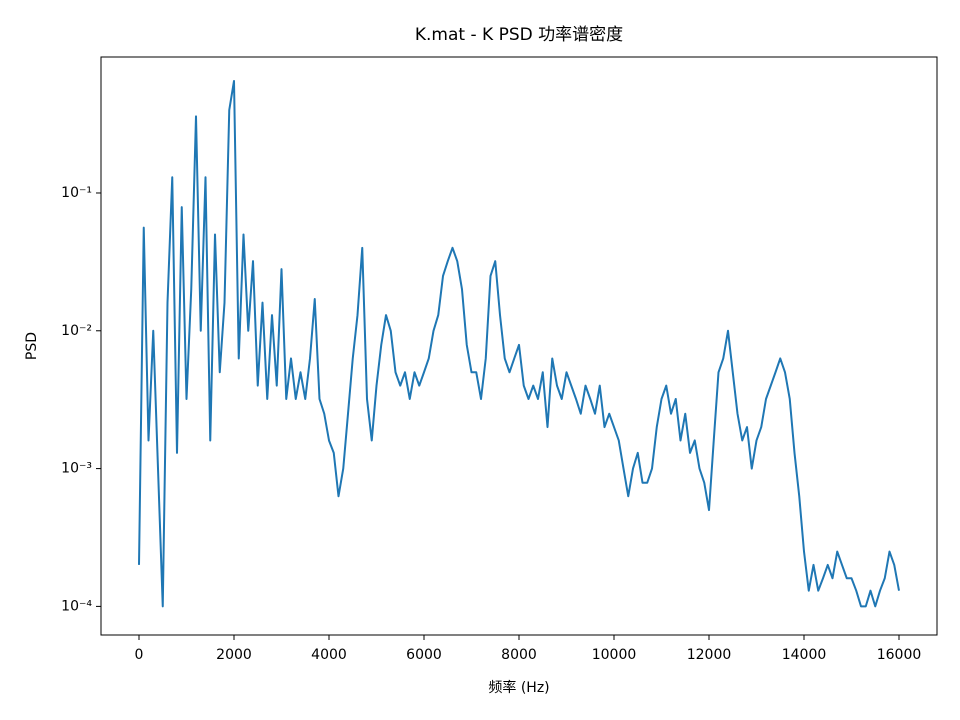 The width and height of the screenshot is (960, 720). Describe the element at coordinates (76, 606) in the screenshot. I see `y-tick-label: 10⁻⁴` at that location.